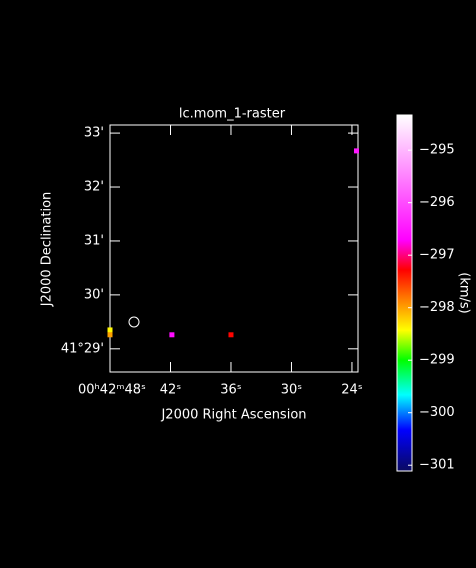 Image resolution: width=476 pixels, height=568 pixels. What do you see at coordinates (94, 294) in the screenshot?
I see `y-tick-label: 30'` at bounding box center [94, 294].